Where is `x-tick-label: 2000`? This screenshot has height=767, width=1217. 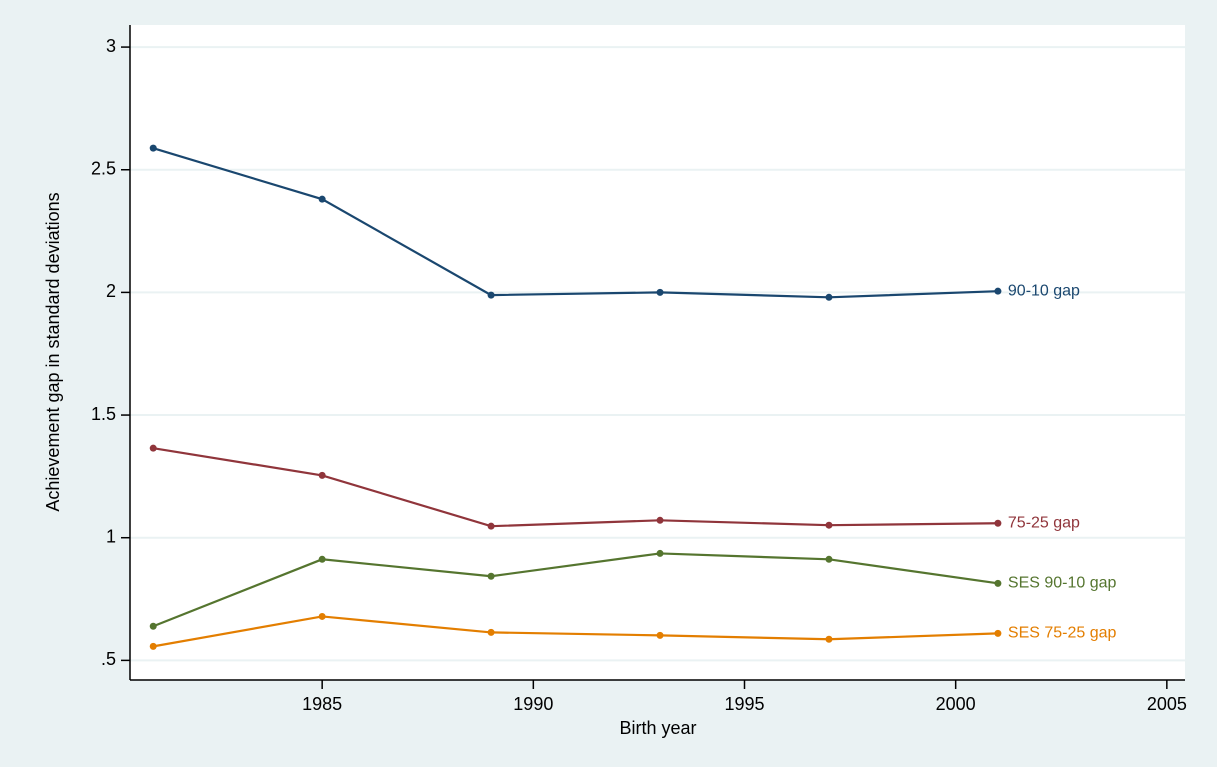
x-tick-label: 2000 is located at coordinates (956, 704).